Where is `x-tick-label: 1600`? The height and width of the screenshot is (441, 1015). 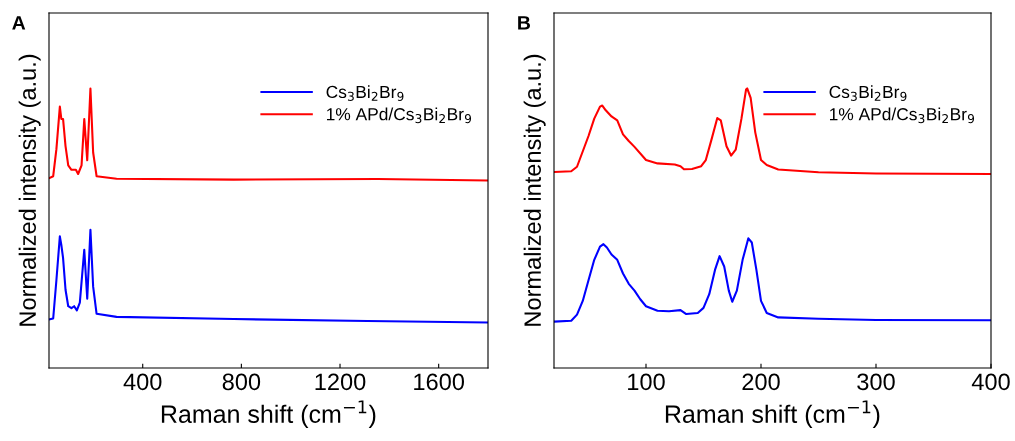 x-tick-label: 1600 is located at coordinates (439, 382).